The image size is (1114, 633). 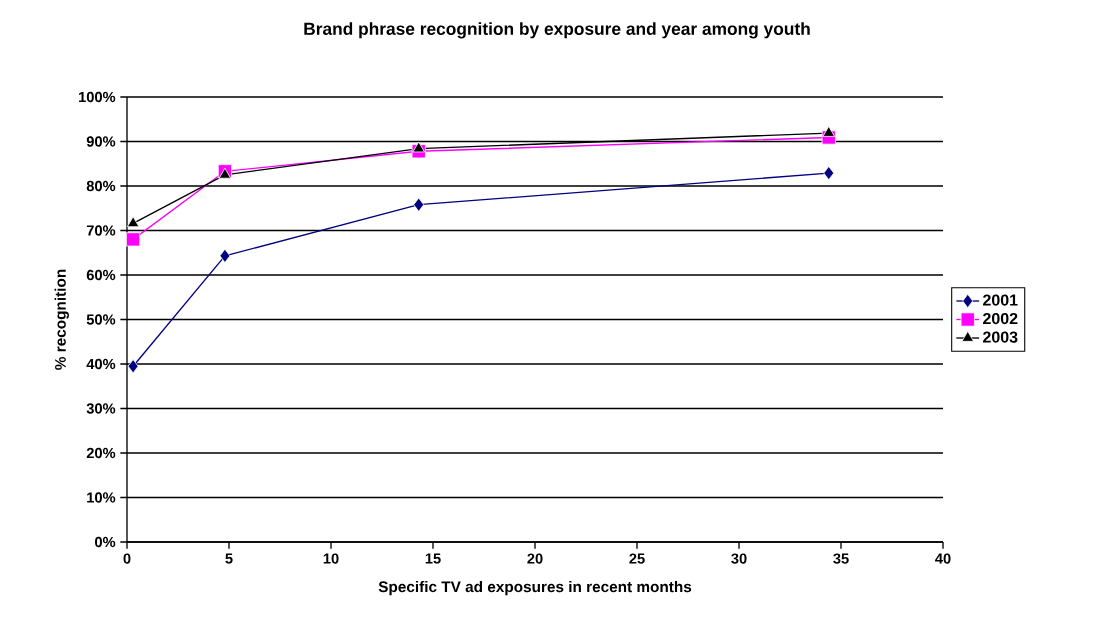 I want to click on y-tick-label: 90%, so click(x=101, y=141).